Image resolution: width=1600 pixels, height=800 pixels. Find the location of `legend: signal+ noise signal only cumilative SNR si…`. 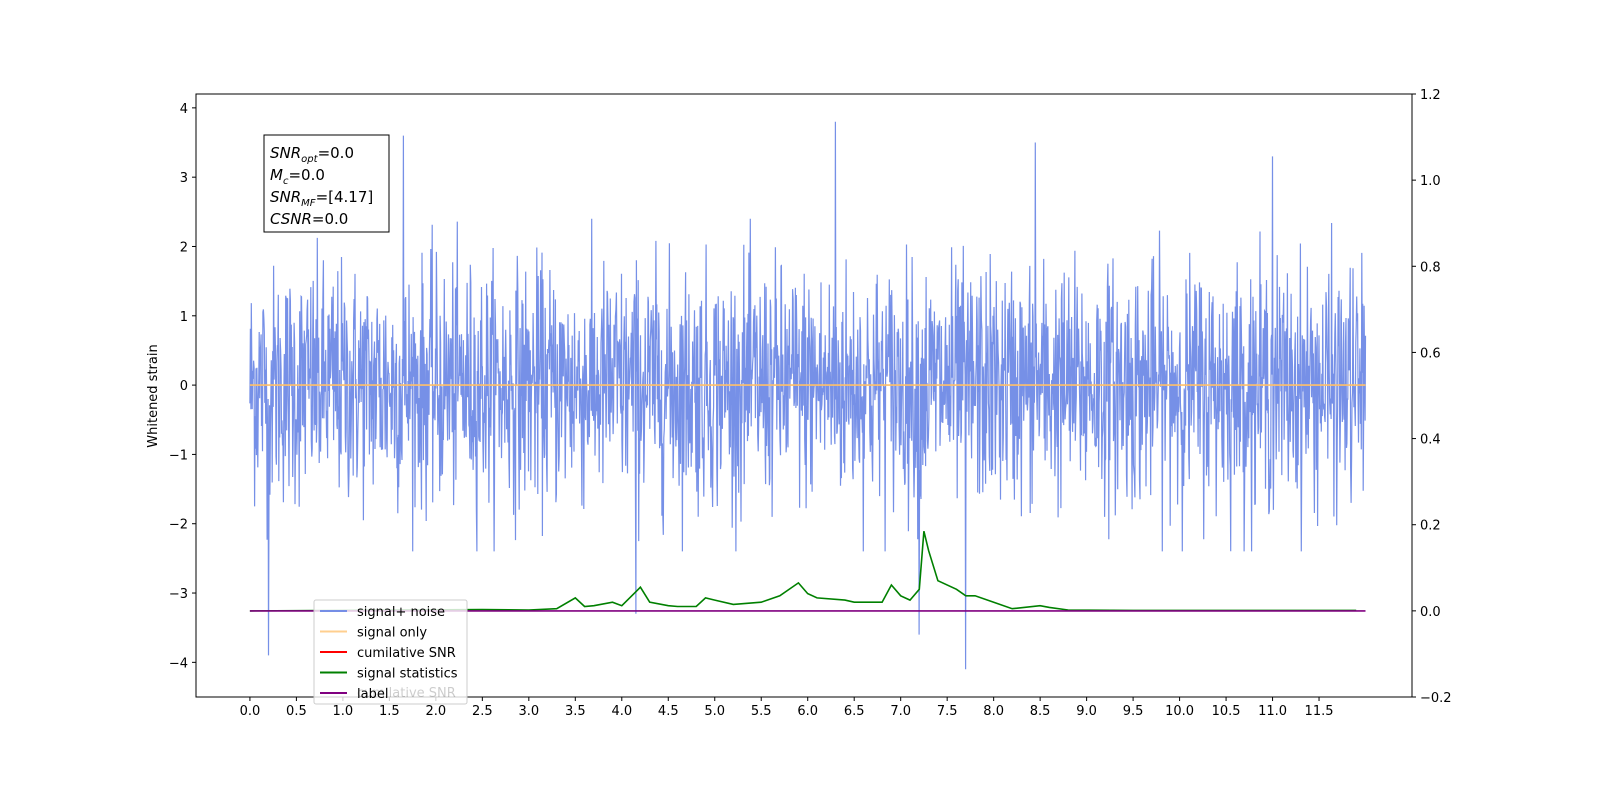

legend: signal+ noise signal only cumilative SNR si… is located at coordinates (390, 652).